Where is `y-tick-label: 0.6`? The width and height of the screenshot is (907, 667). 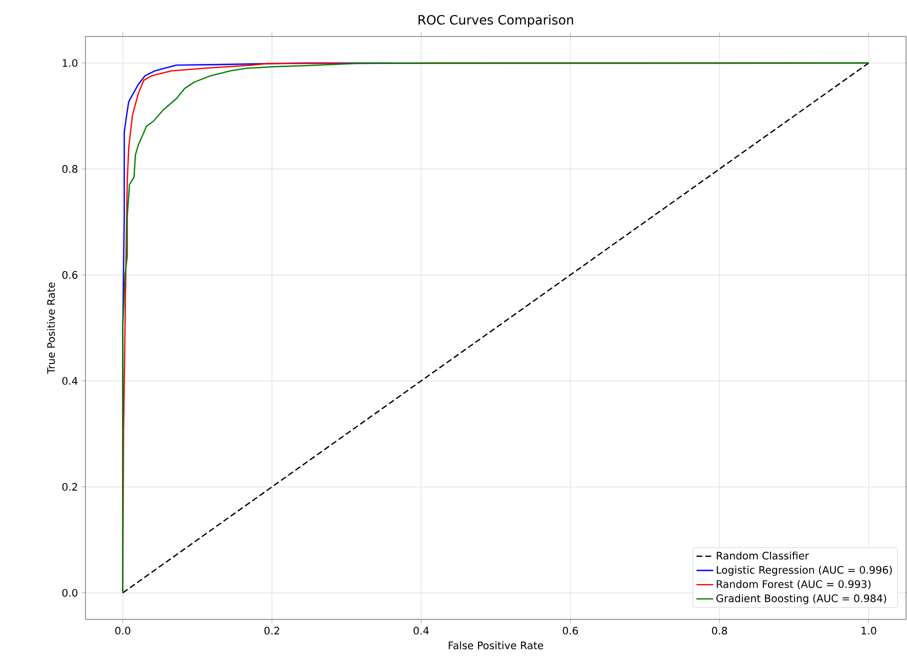 y-tick-label: 0.6 is located at coordinates (70, 275).